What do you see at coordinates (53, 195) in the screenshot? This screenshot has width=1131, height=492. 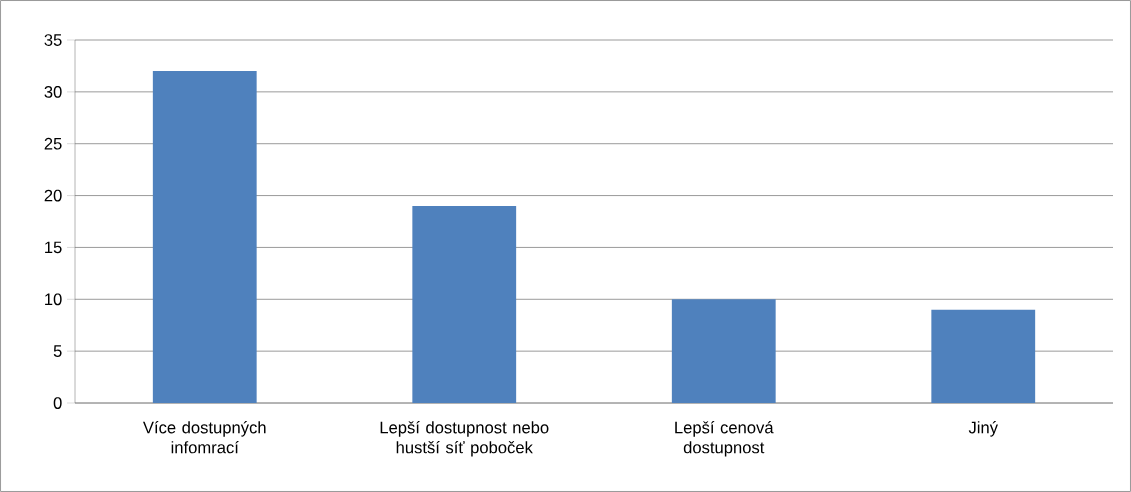 I see `y-tick-label: 20` at bounding box center [53, 195].